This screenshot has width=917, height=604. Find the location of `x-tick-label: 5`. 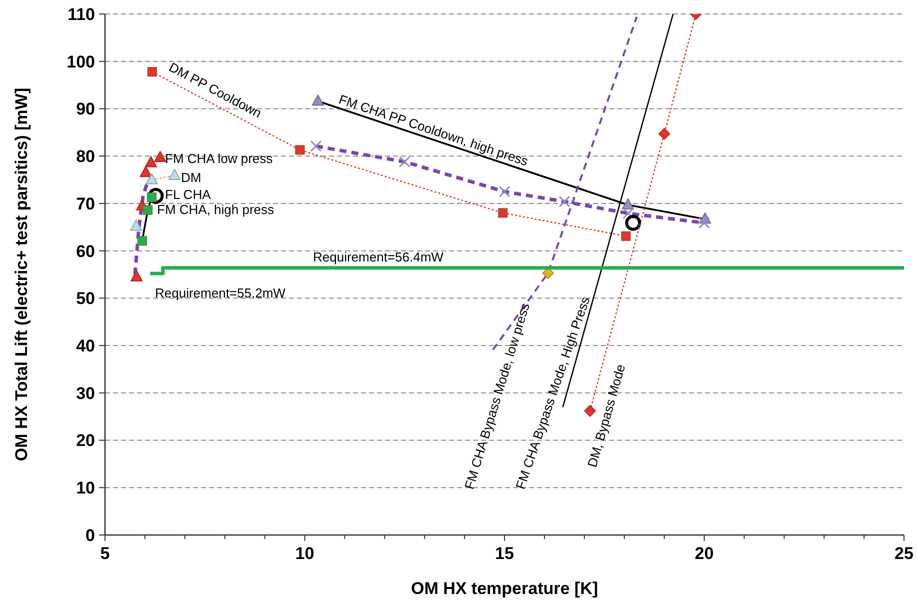

x-tick-label: 5 is located at coordinates (105, 553).